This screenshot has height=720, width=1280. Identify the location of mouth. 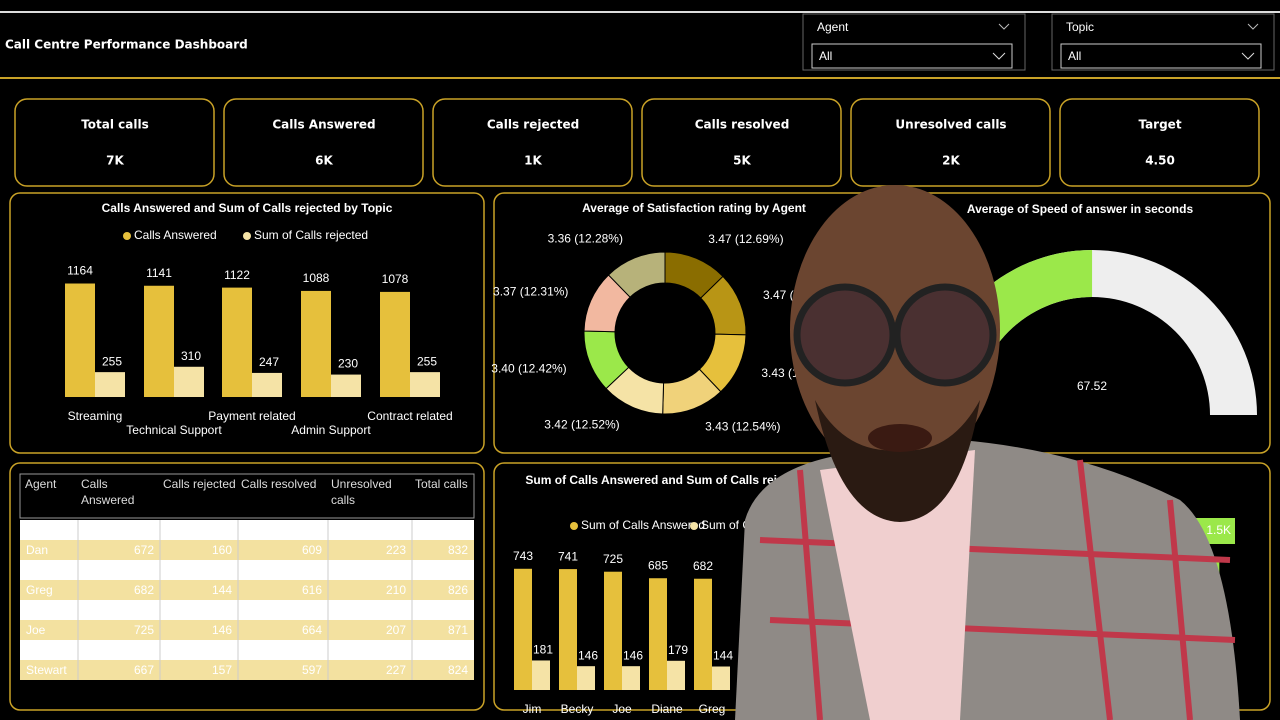
(900, 438).